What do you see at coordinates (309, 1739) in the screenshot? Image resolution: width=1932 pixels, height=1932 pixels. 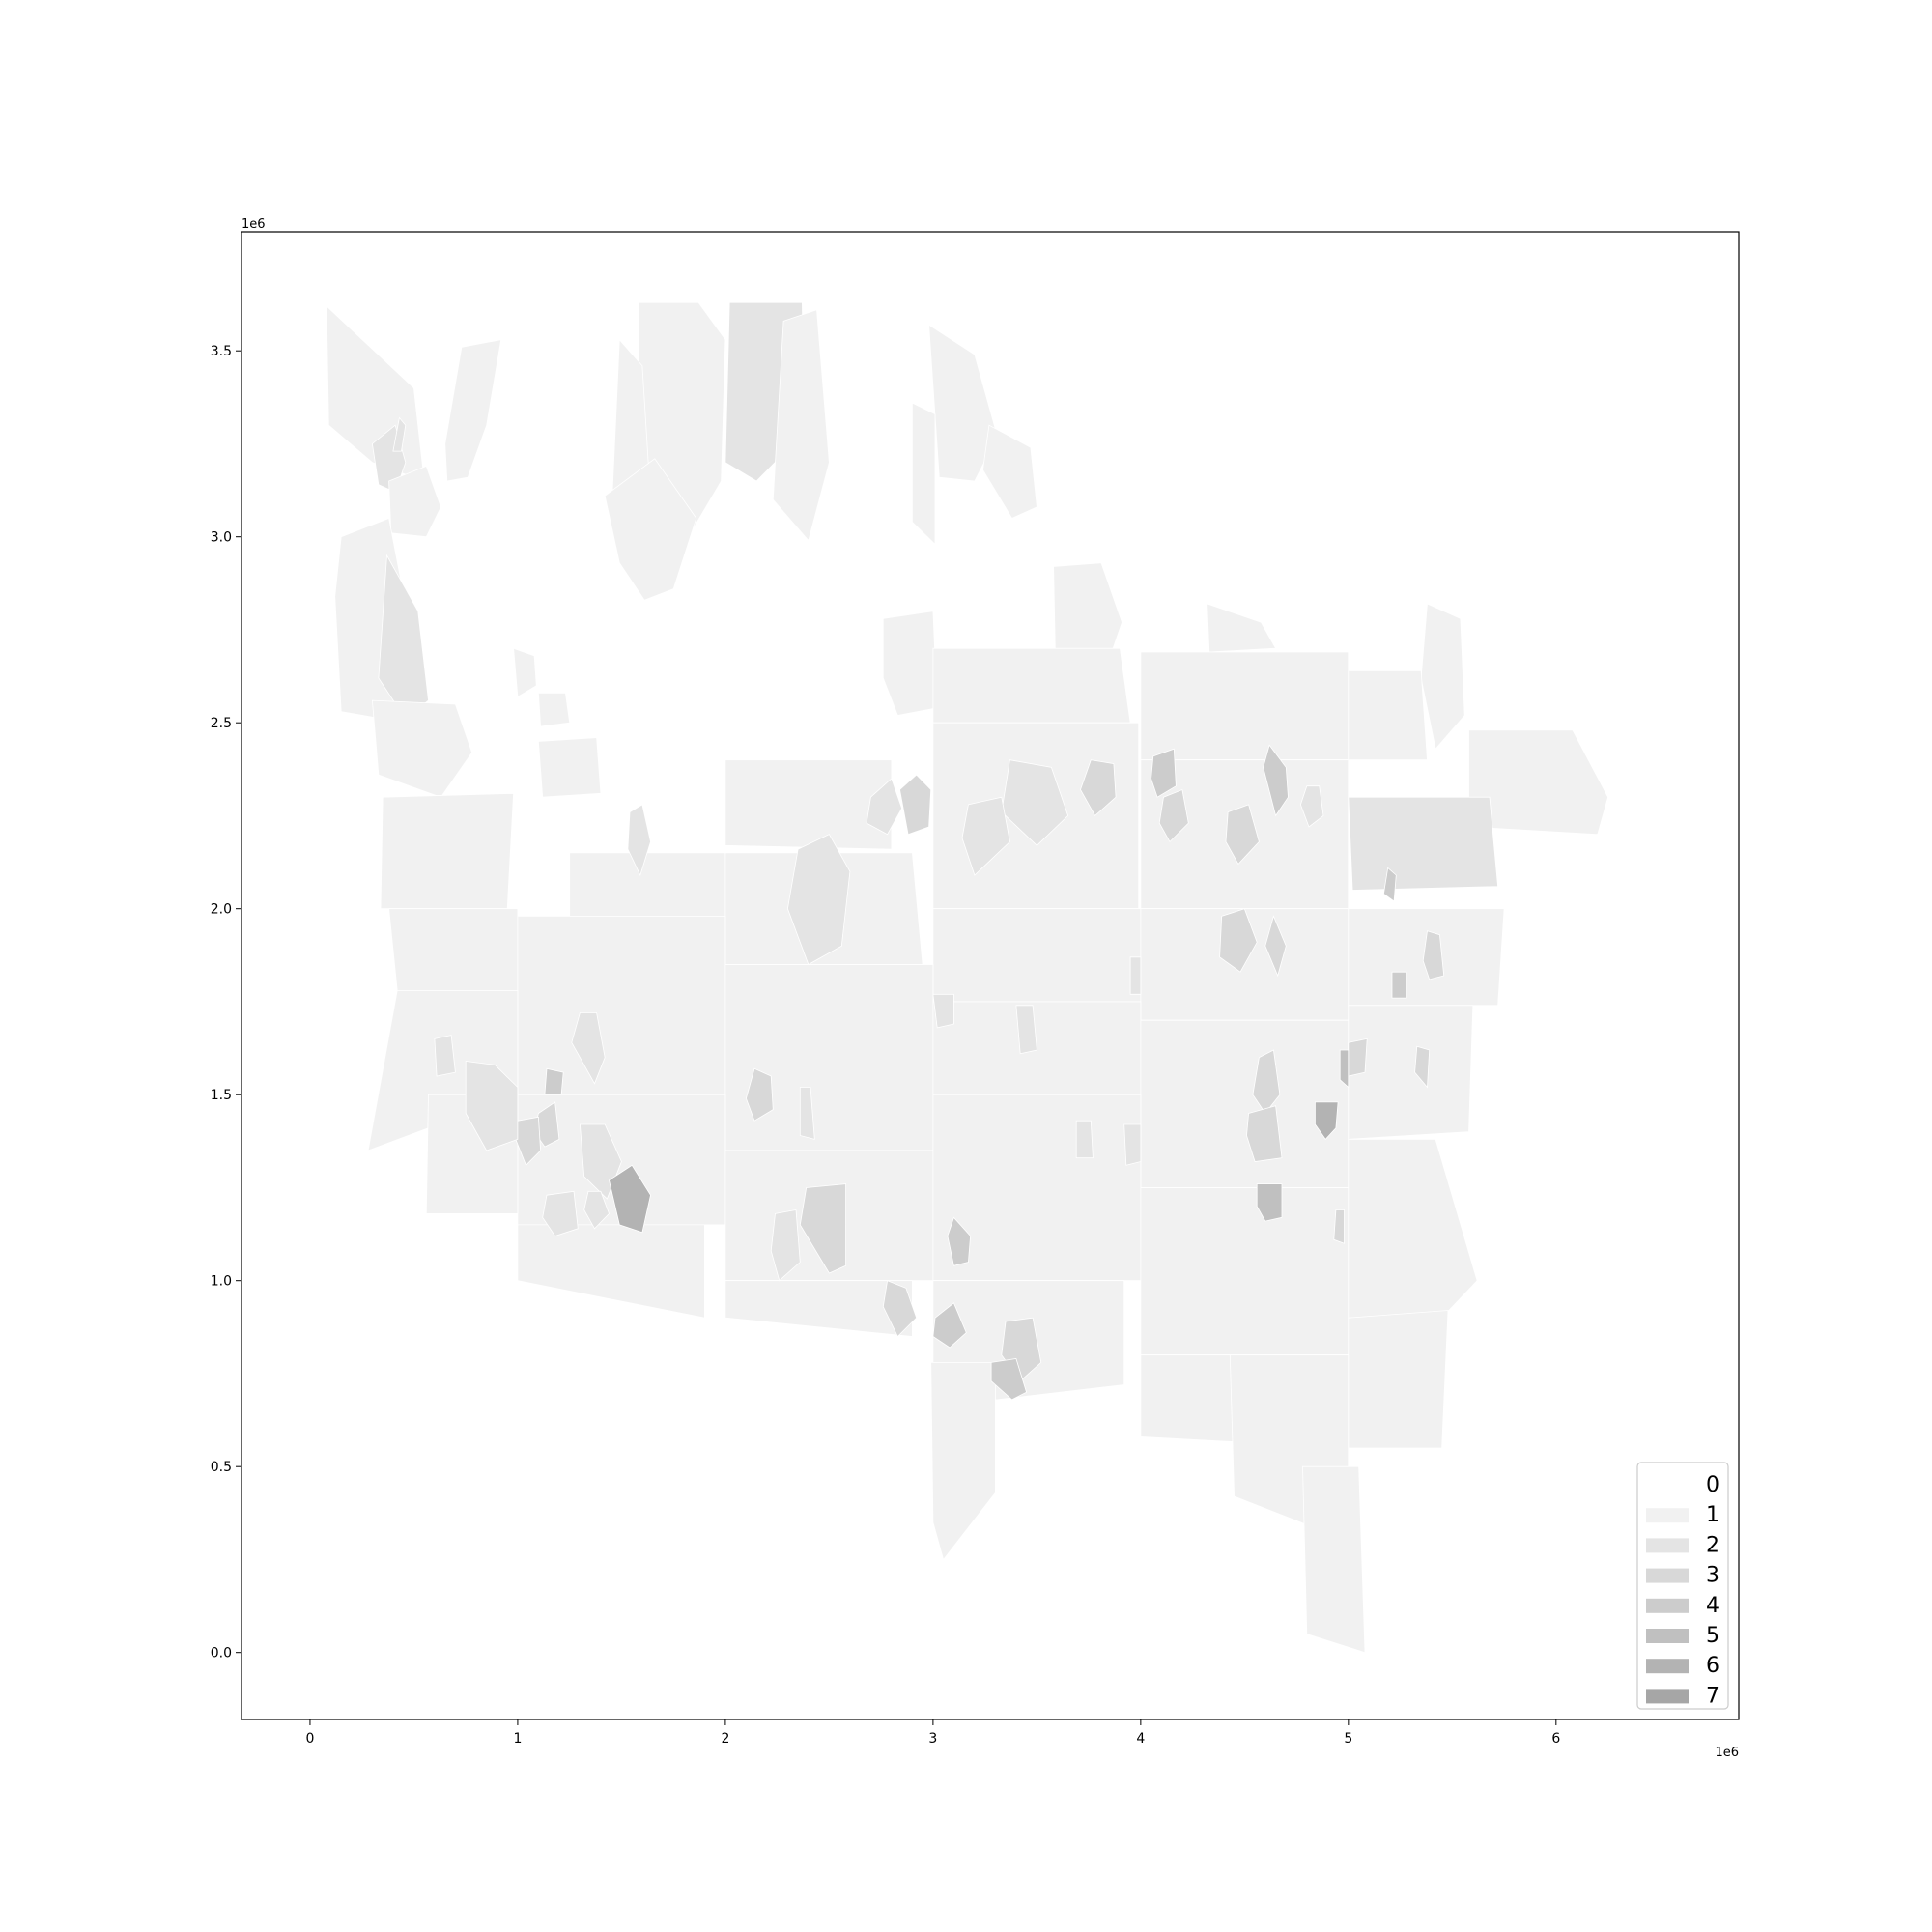 I see `x-tick-label: 0` at bounding box center [309, 1739].